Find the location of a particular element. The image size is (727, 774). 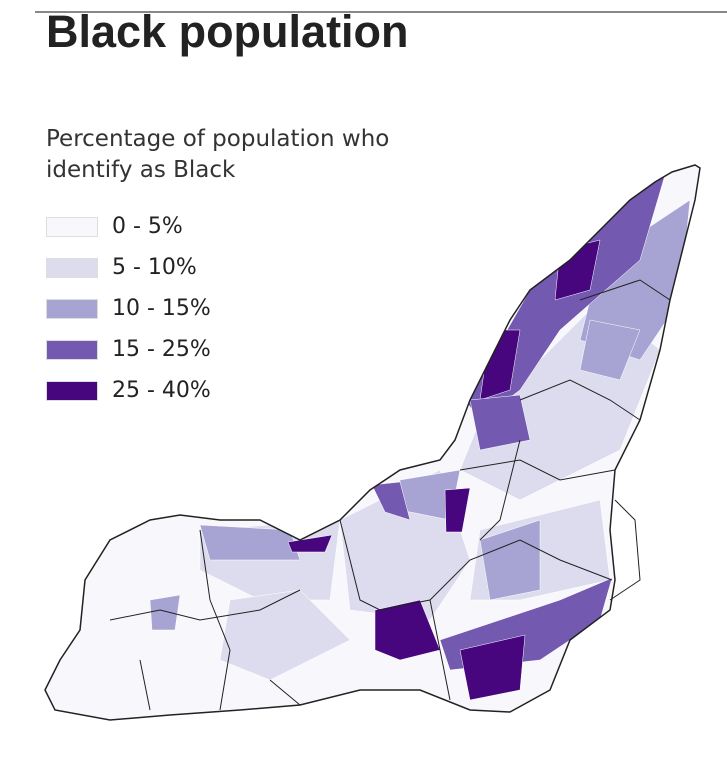

legend-label: 25 - 40% is located at coordinates (161, 390).